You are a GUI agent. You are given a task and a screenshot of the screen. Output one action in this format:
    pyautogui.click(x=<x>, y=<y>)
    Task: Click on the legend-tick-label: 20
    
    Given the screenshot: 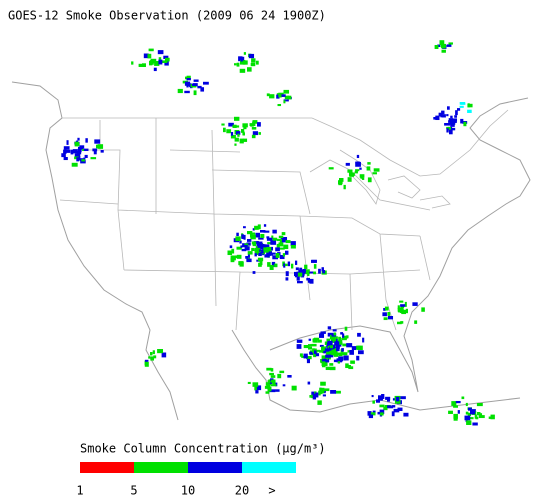 What is the action you would take?
    pyautogui.click(x=242, y=491)
    